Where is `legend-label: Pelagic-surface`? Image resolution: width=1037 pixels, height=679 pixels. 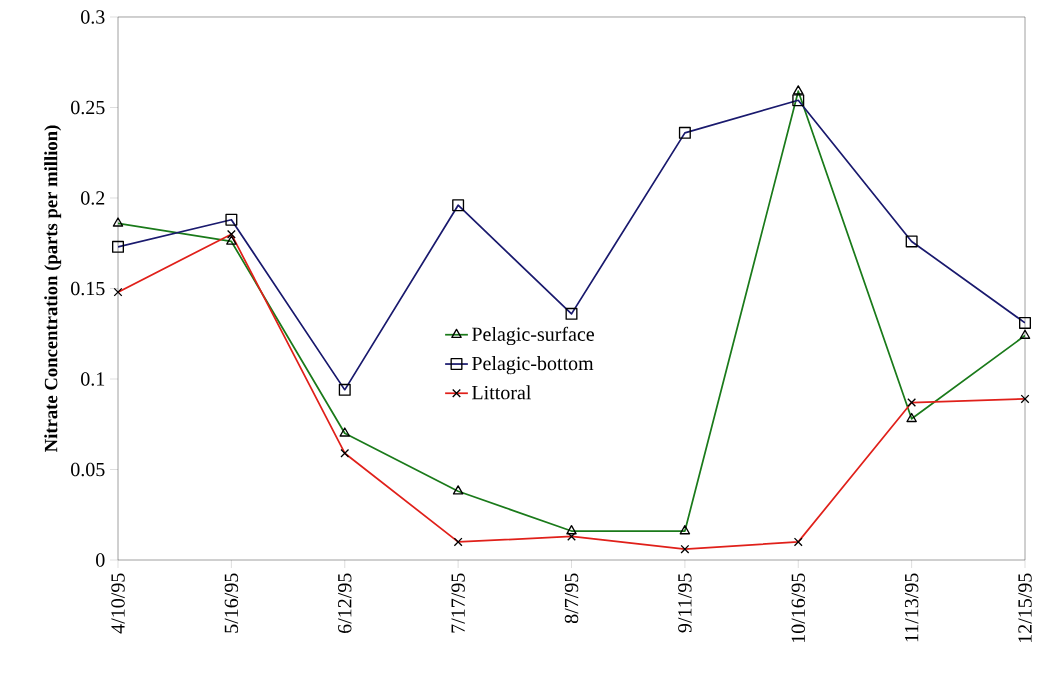
legend-label: Pelagic-surface is located at coordinates (533, 336).